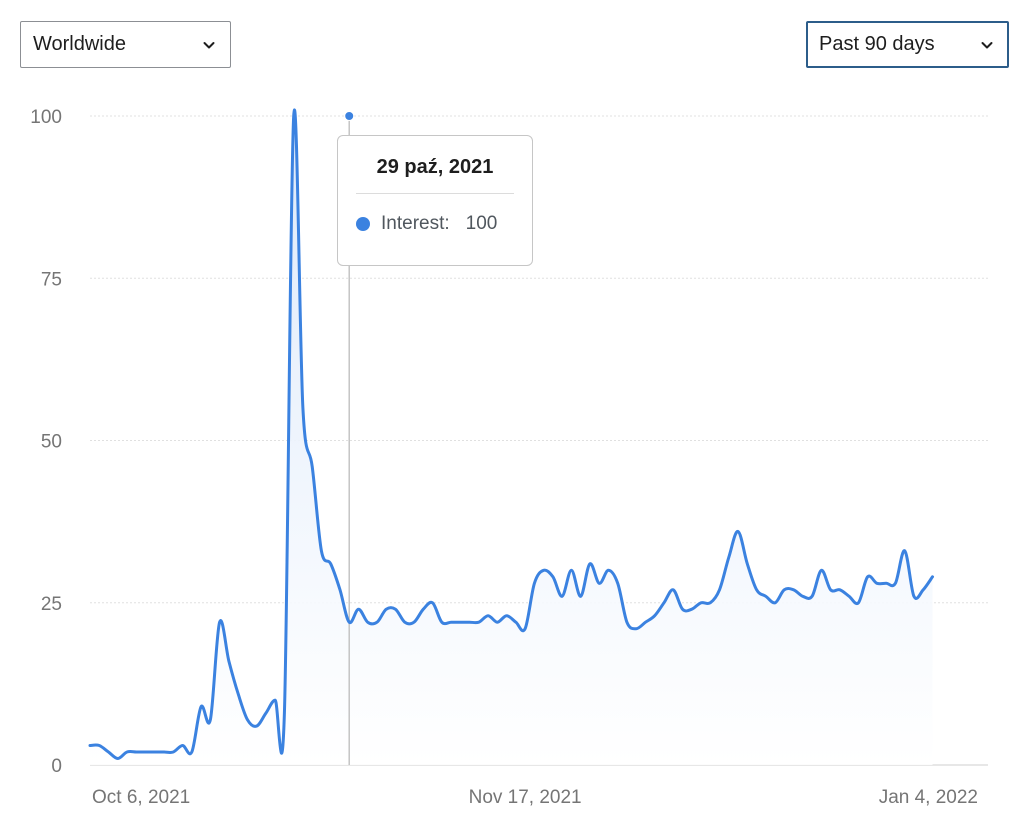  I want to click on period-select: Past 90 days, so click(907, 44).